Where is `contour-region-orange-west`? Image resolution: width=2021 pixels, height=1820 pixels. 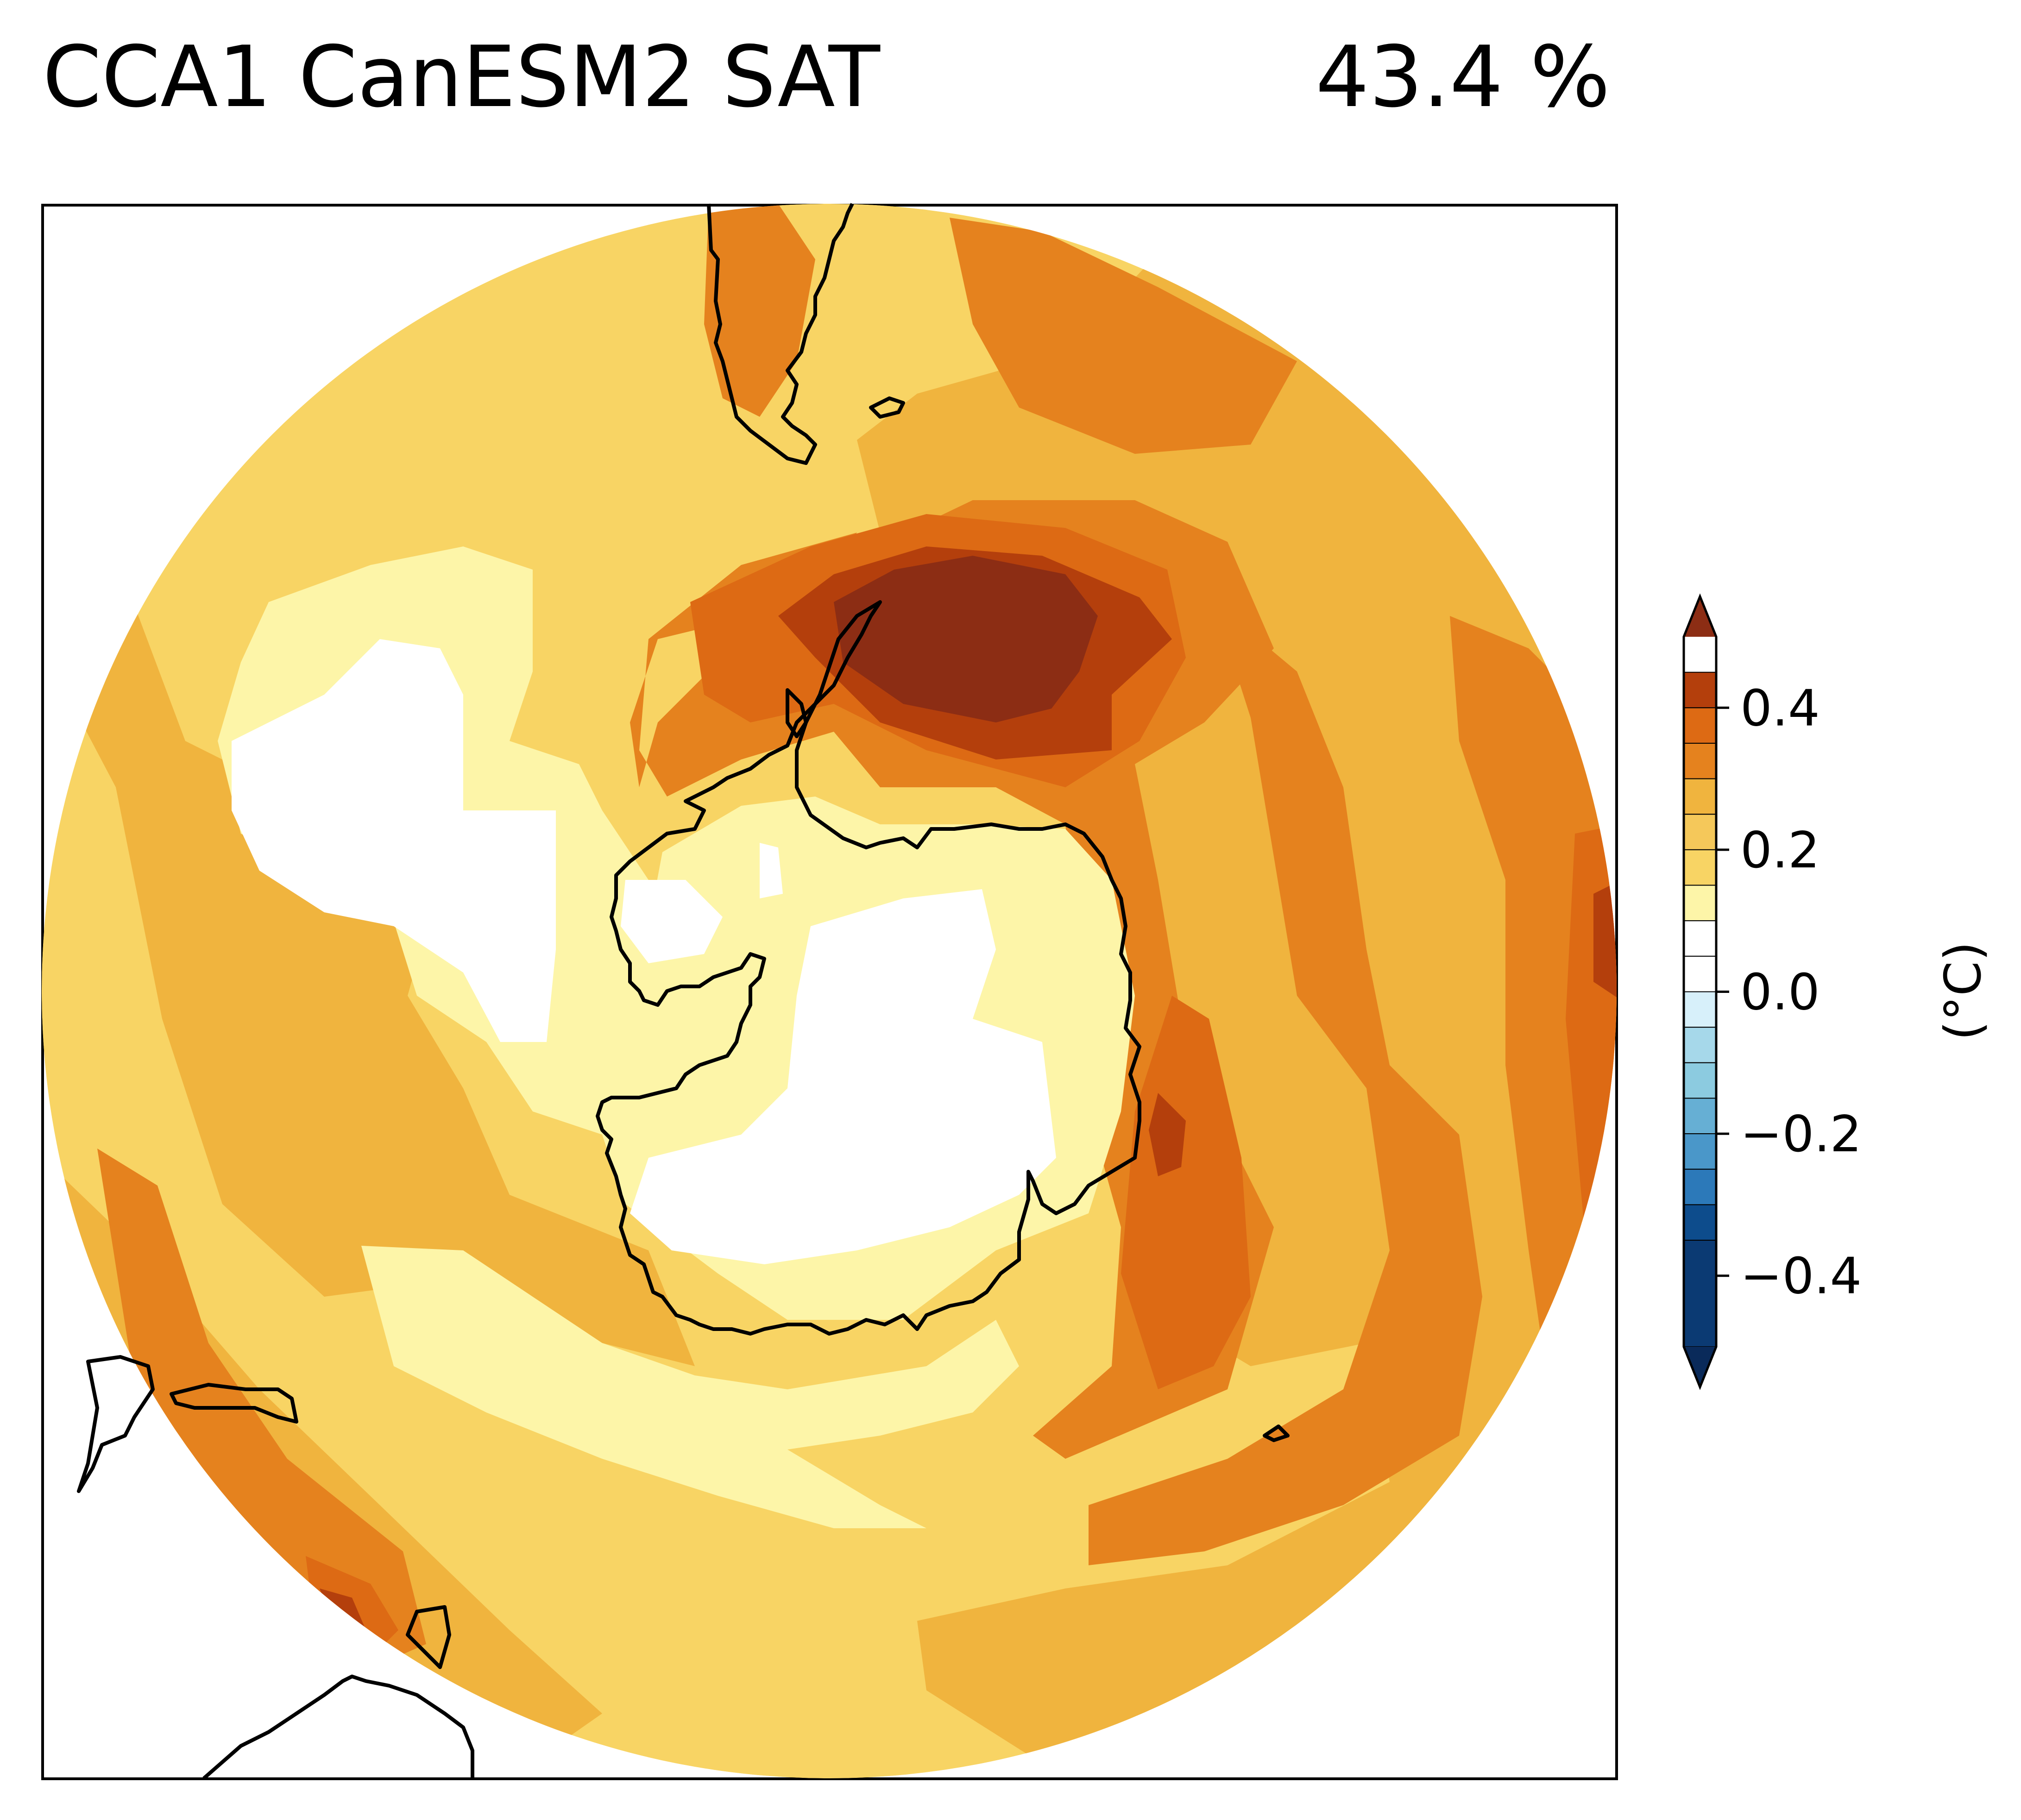
contour-region-orange-west is located at coordinates (261, 1412).